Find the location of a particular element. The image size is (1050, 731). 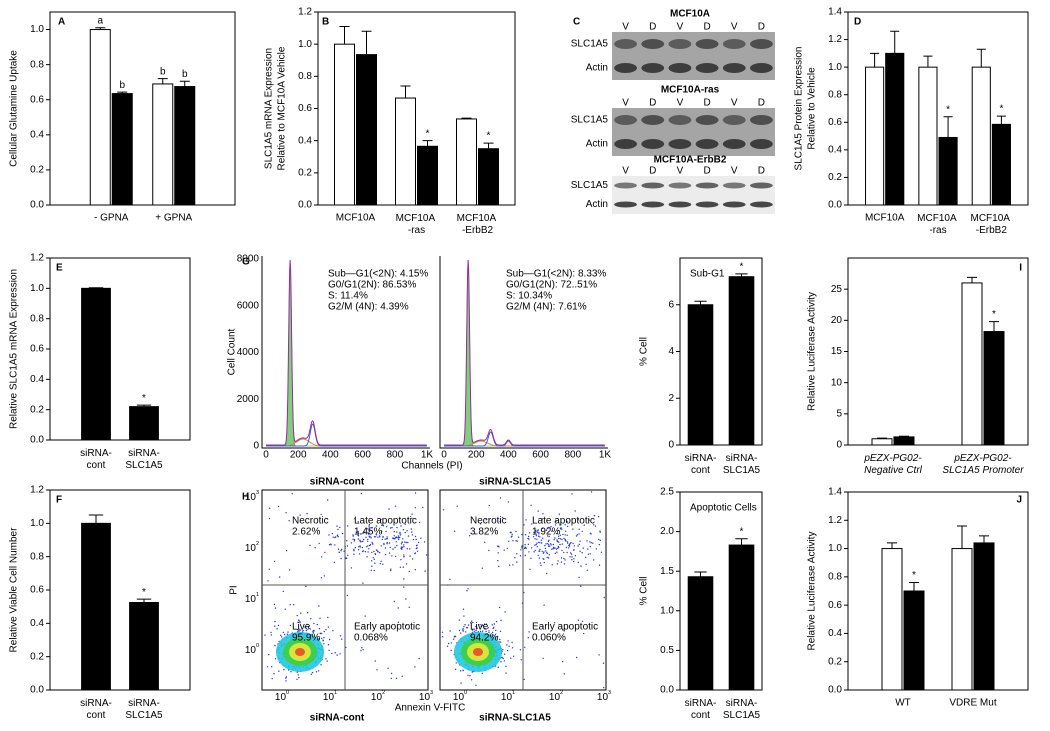

quadrant-name: Early apoptotic is located at coordinates (387, 627).